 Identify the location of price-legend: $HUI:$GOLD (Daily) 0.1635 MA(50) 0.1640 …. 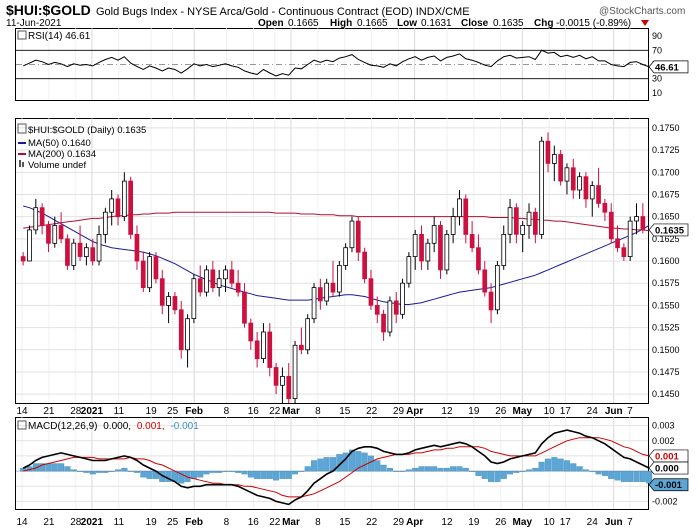
(81, 147).